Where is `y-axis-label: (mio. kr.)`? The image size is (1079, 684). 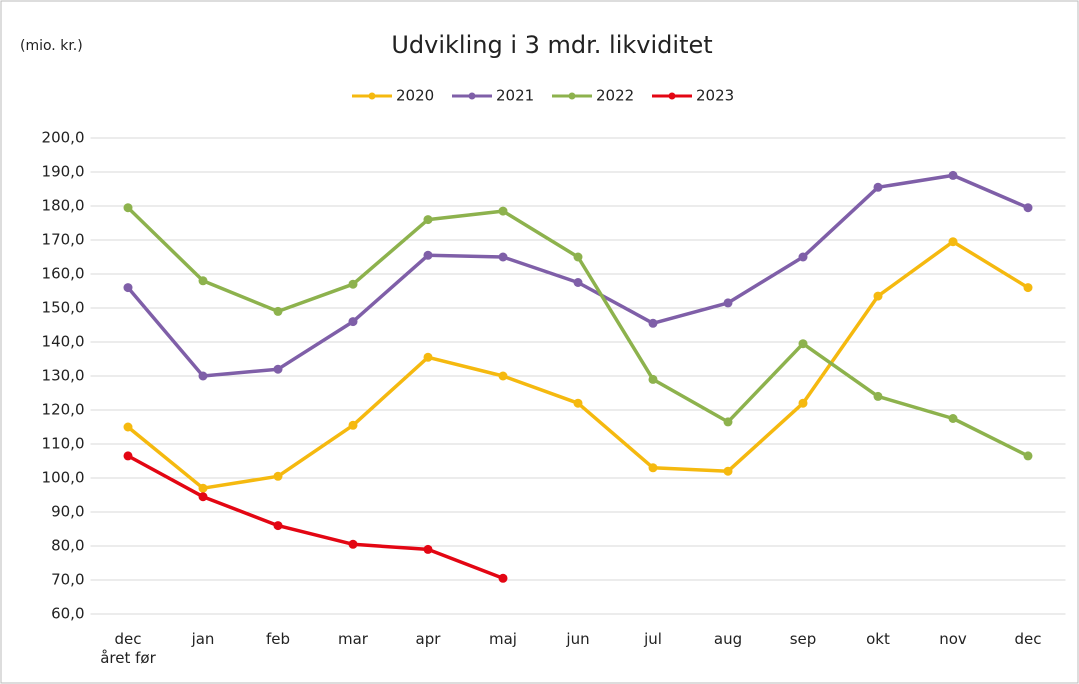
y-axis-label: (mio. kr.) is located at coordinates (51, 46).